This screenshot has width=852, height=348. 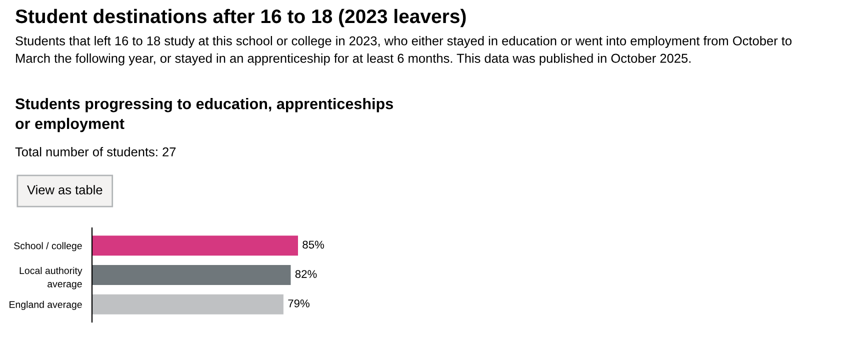 What do you see at coordinates (204, 115) in the screenshot?
I see `text: Students progressing to education, apprenticeships or employment` at bounding box center [204, 115].